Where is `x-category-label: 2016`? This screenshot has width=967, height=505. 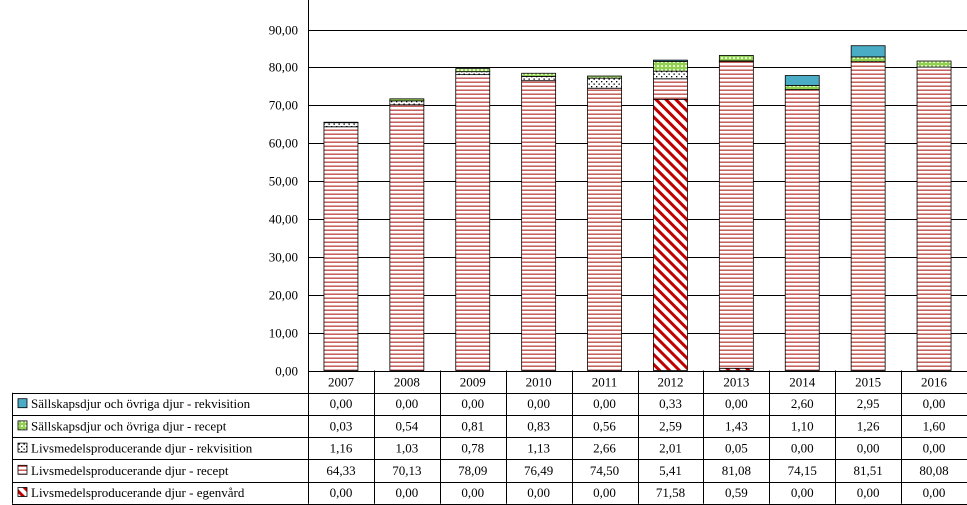
x-category-label: 2016 is located at coordinates (934, 382).